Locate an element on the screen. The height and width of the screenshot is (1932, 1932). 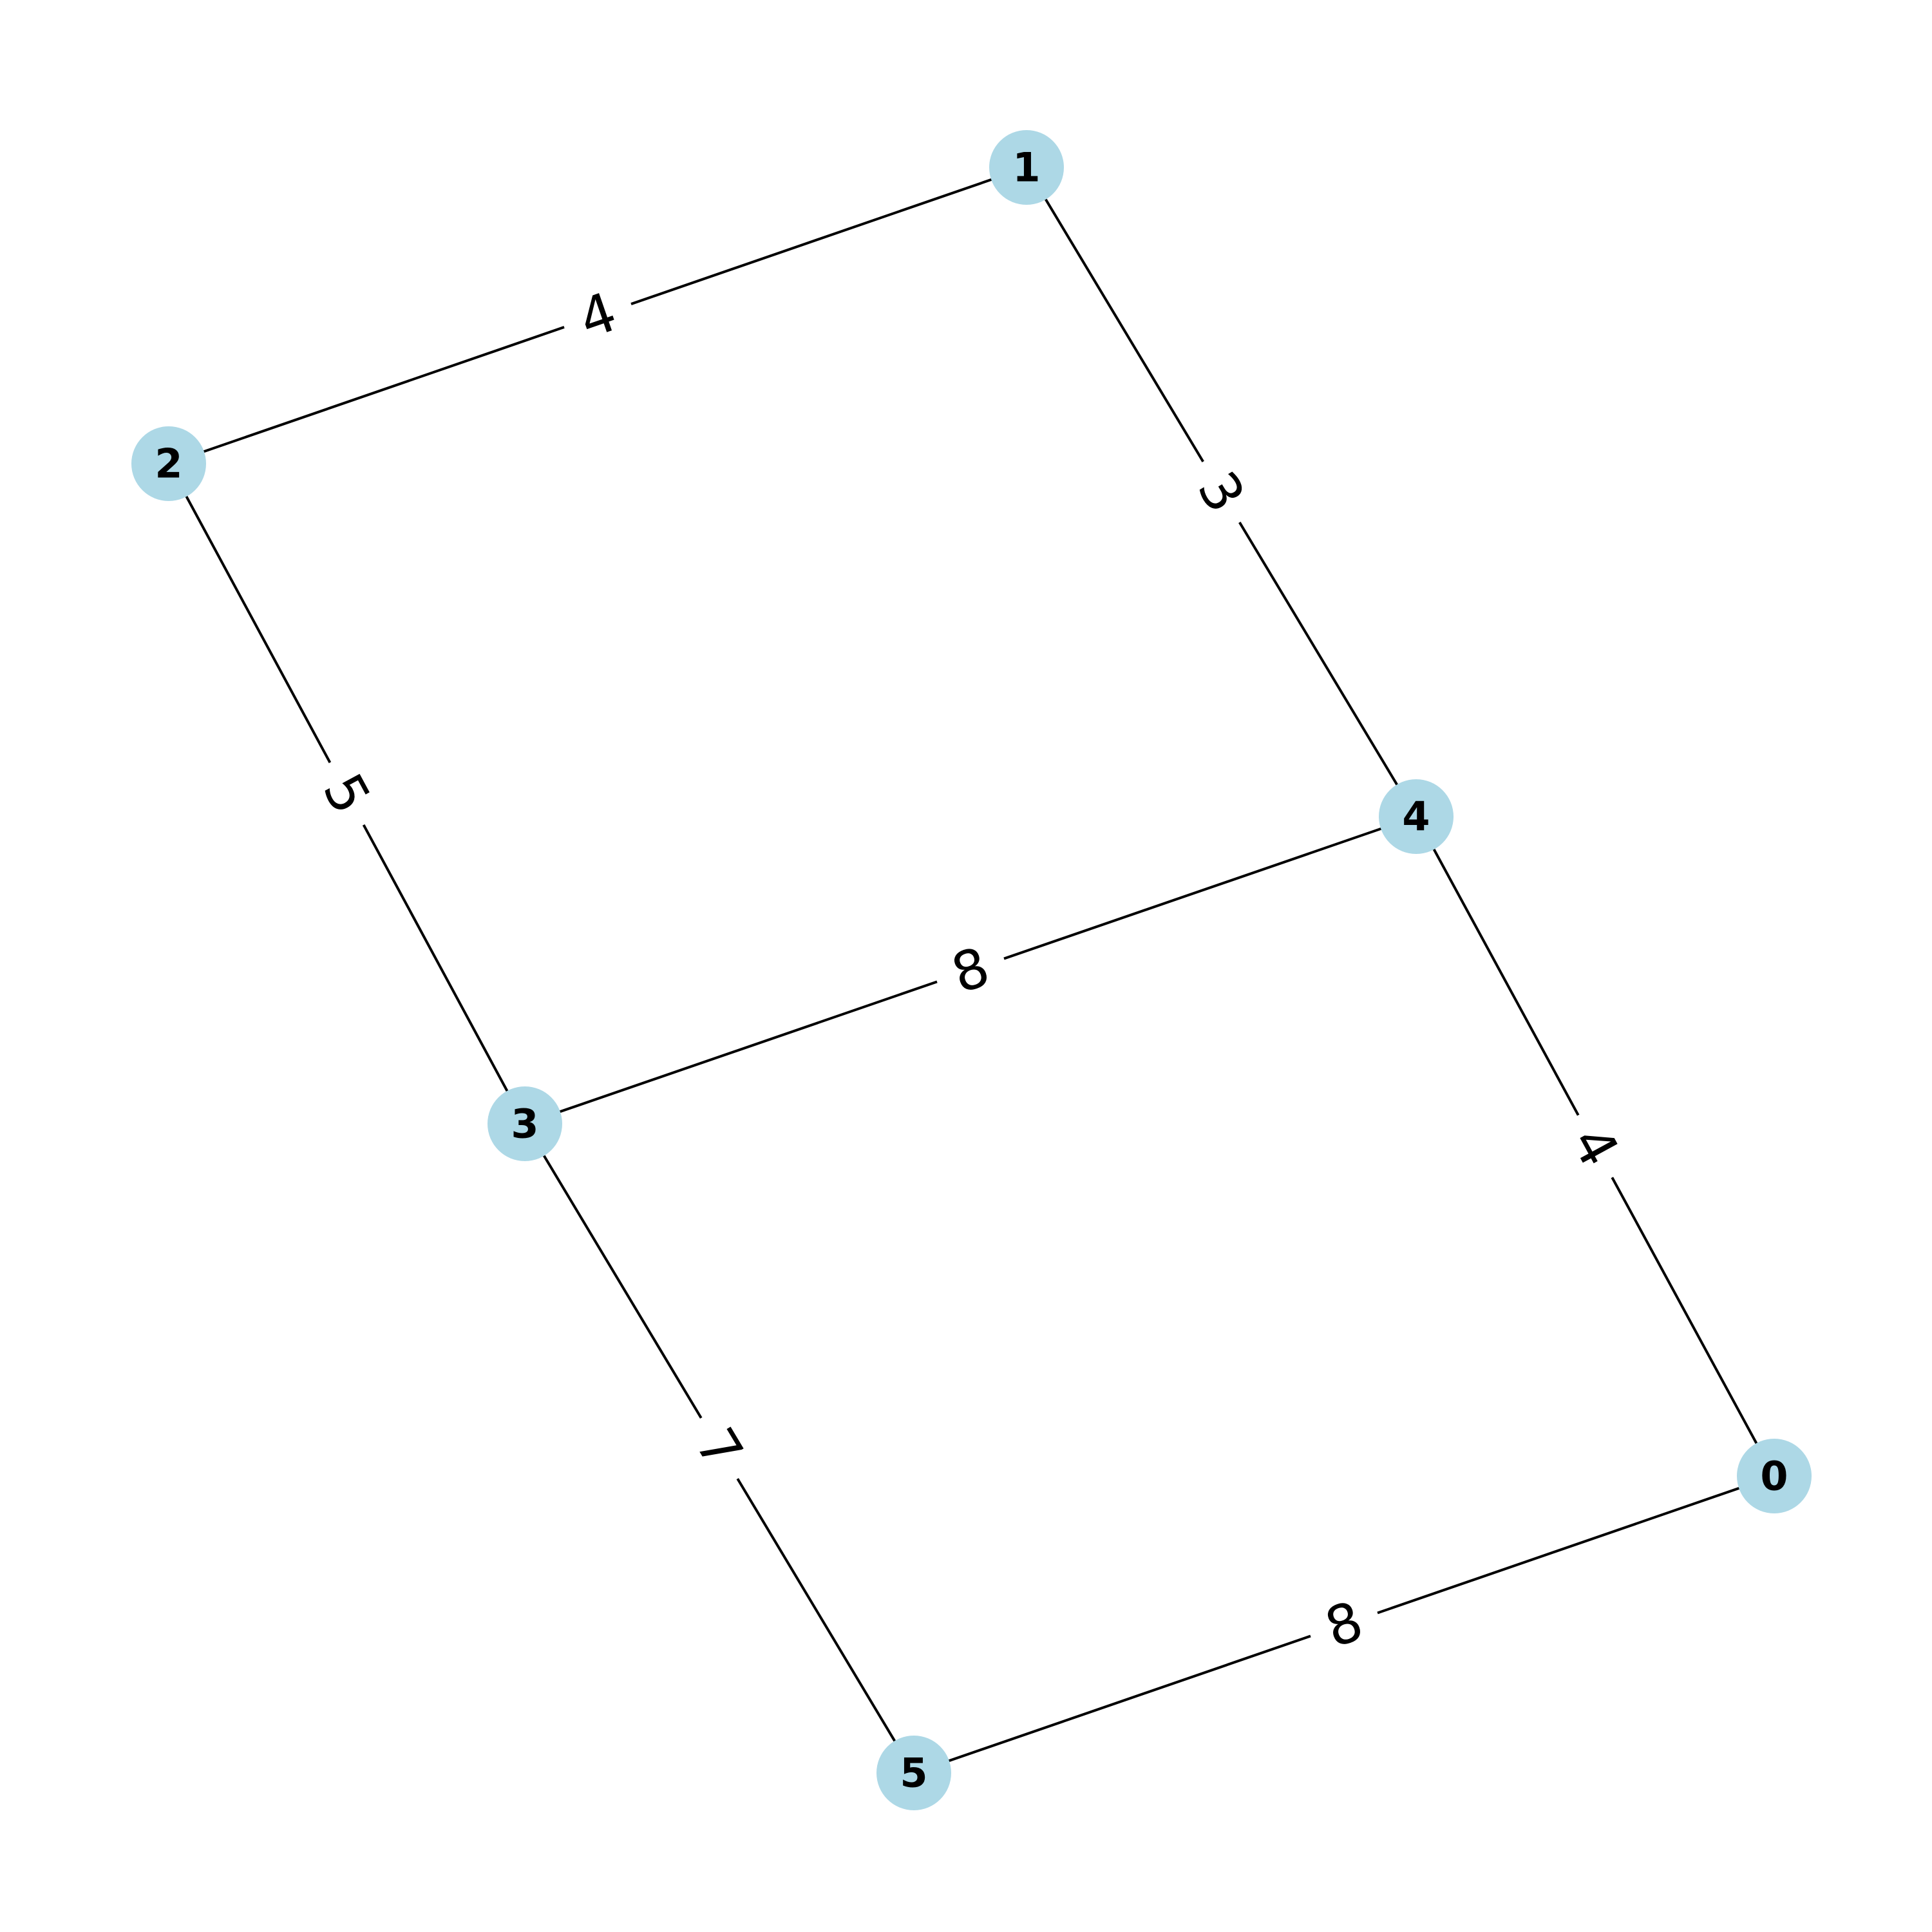
edge-label-group-4-0: 4 is located at coordinates (1595, 1146).